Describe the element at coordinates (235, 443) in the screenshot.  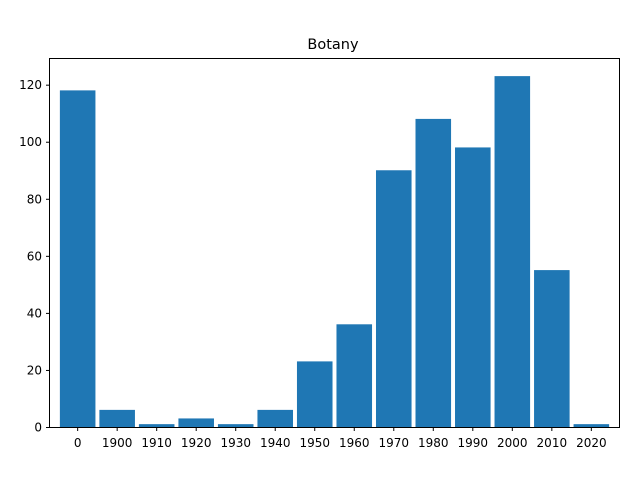
I see `x-tick-label: 1930` at that location.